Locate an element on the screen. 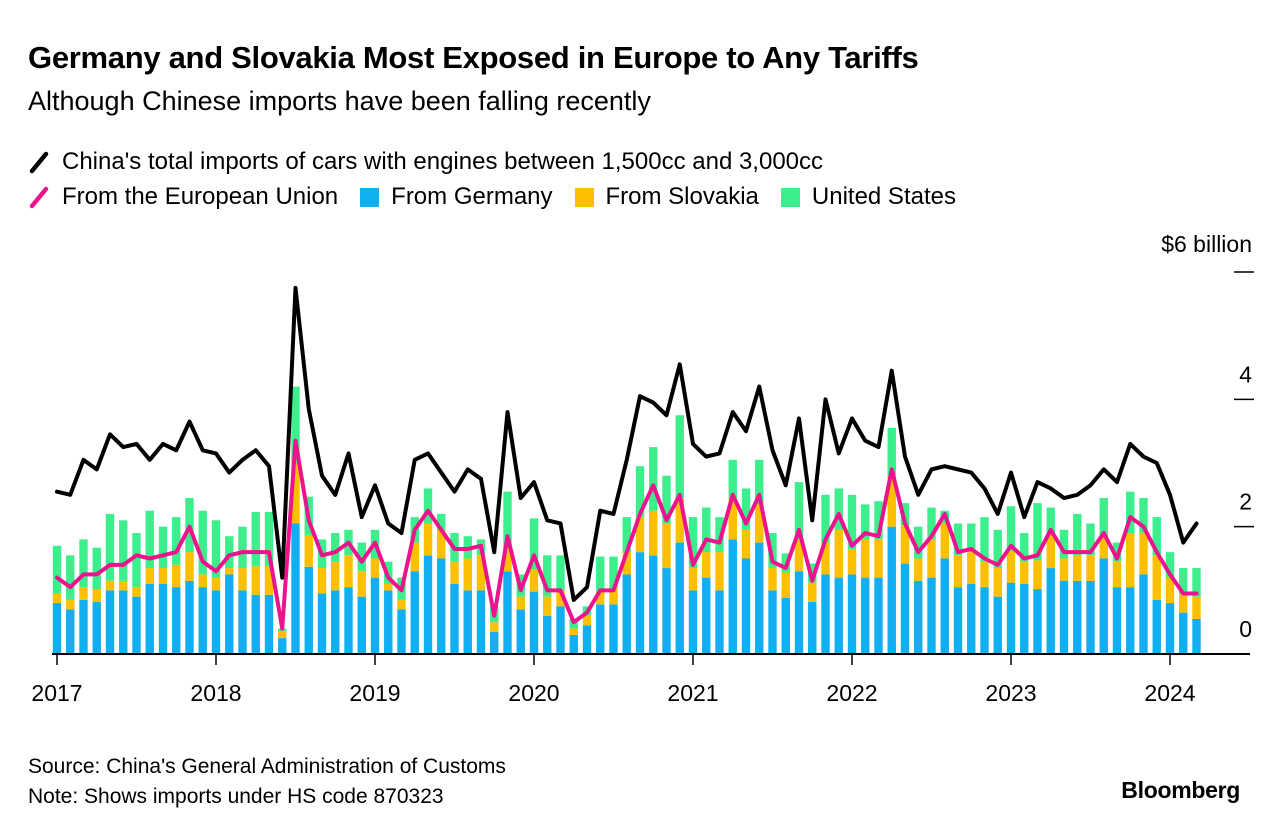 The width and height of the screenshot is (1280, 836). legend-label-slovakia: From Slovakia is located at coordinates (682, 196).